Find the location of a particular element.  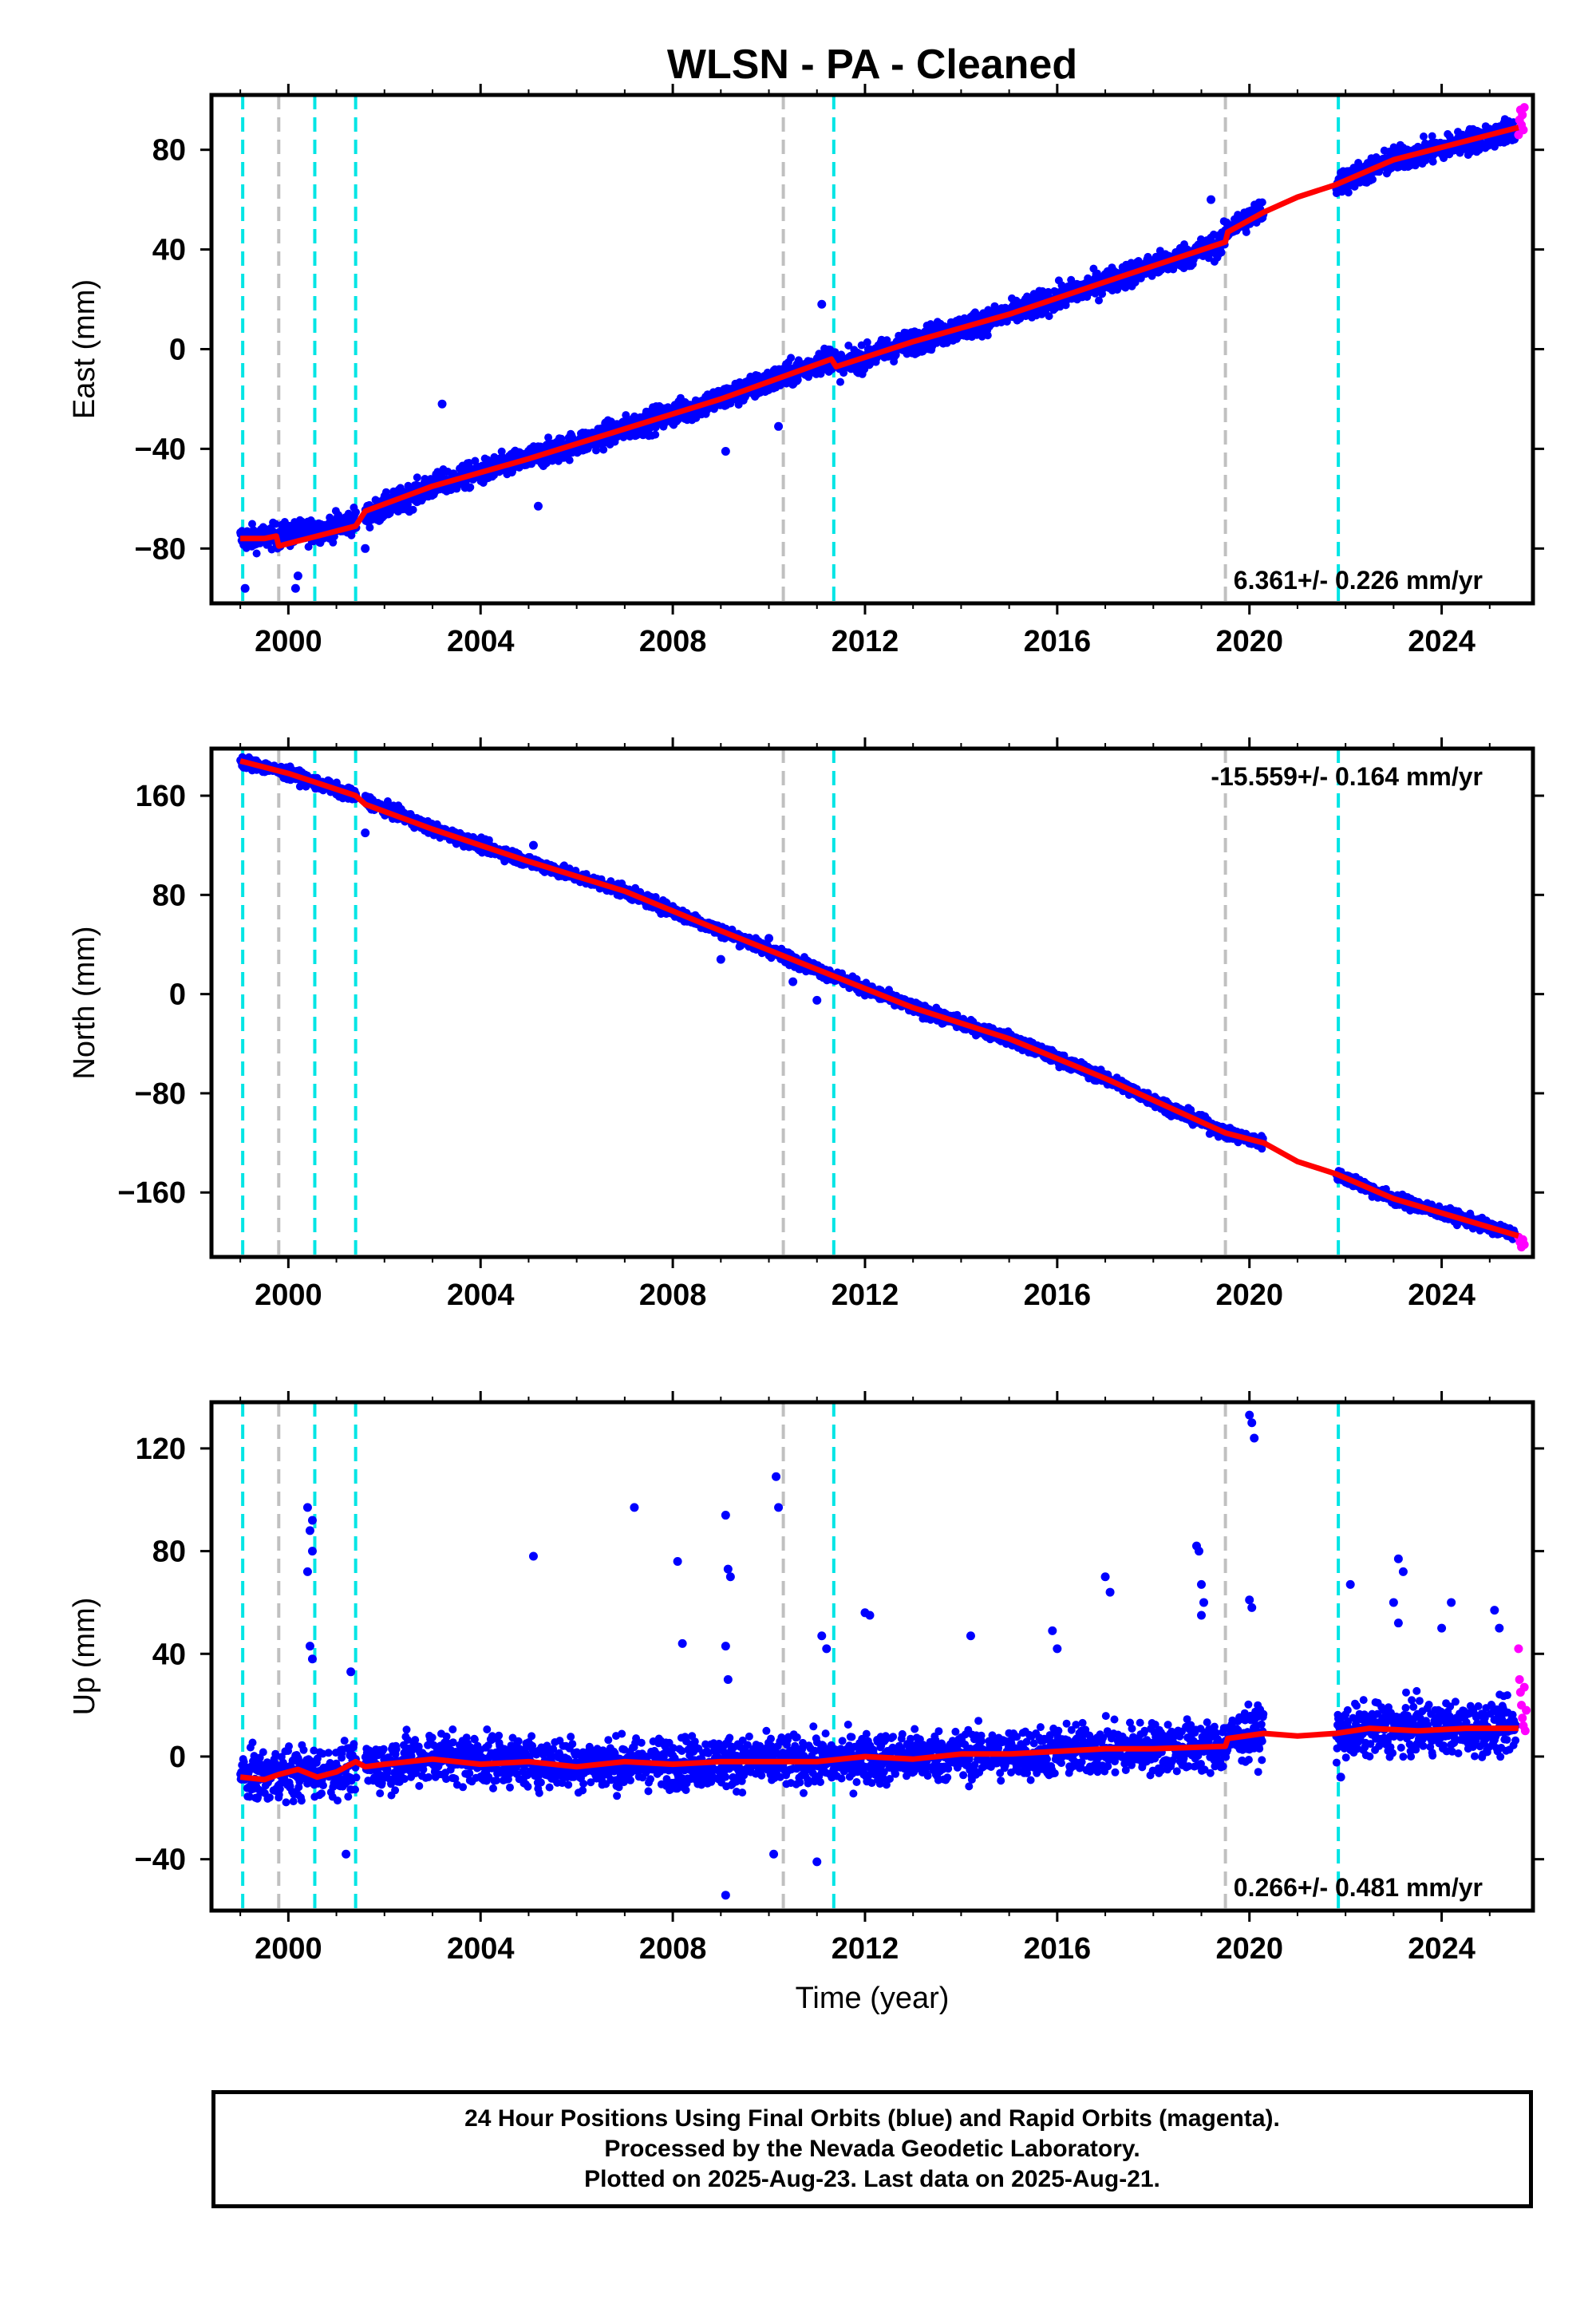

x-tick-label: 2016 is located at coordinates (1058, 641).